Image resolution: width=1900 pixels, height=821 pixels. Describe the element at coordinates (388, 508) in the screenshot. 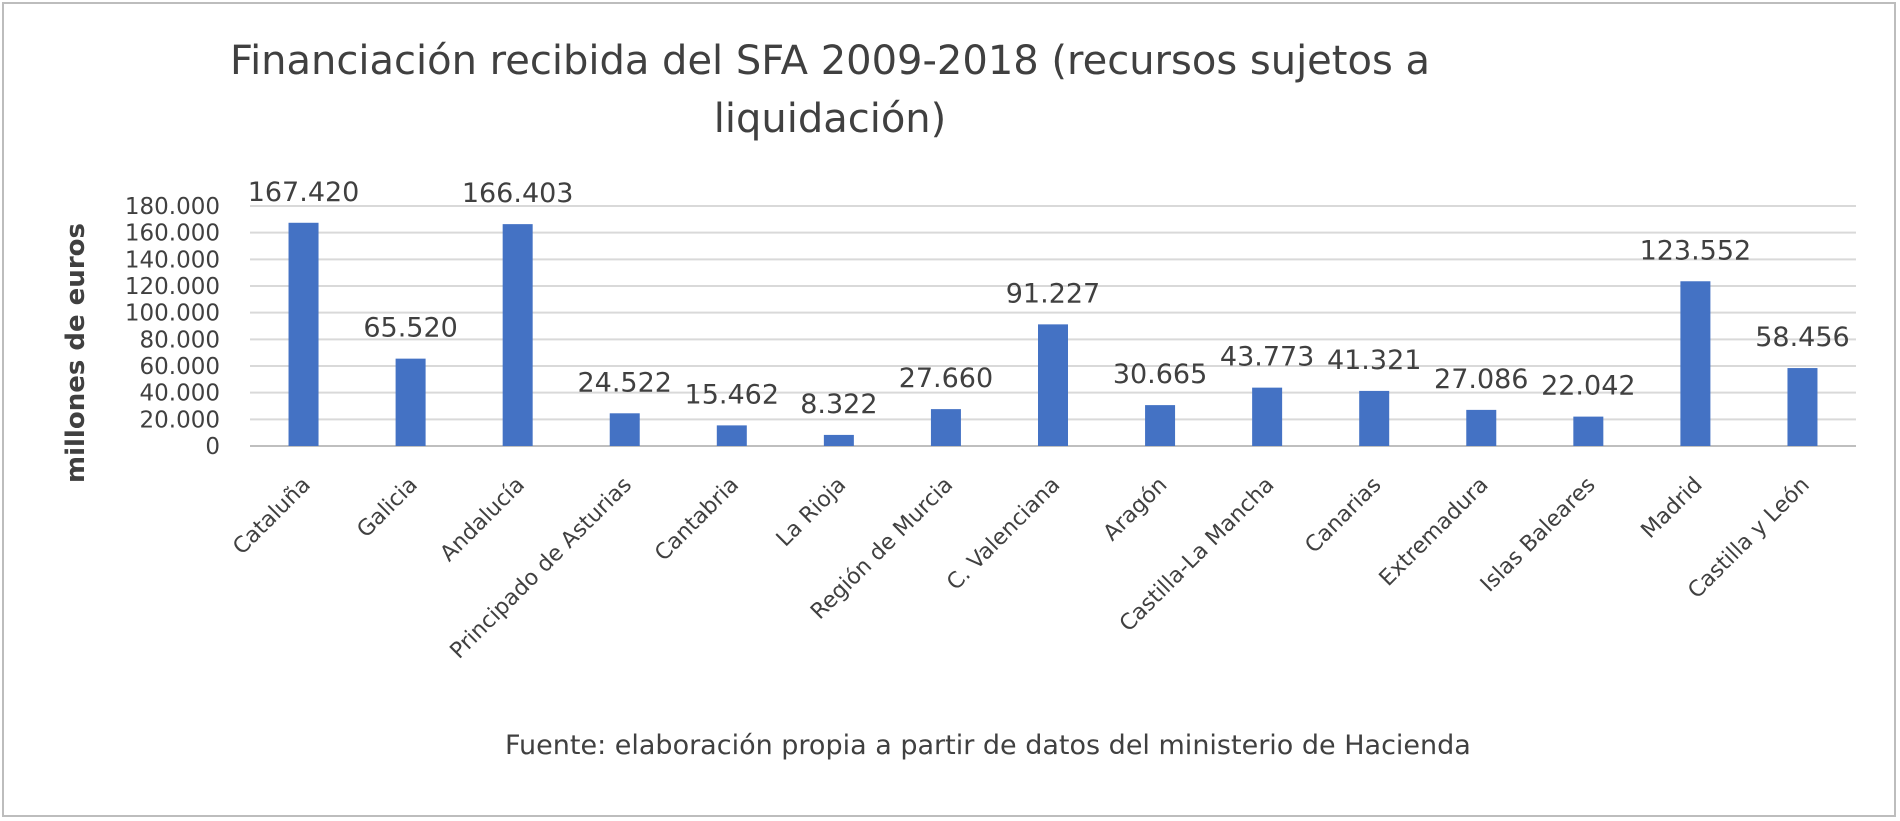

I see `x-tick-label: Galicia` at that location.